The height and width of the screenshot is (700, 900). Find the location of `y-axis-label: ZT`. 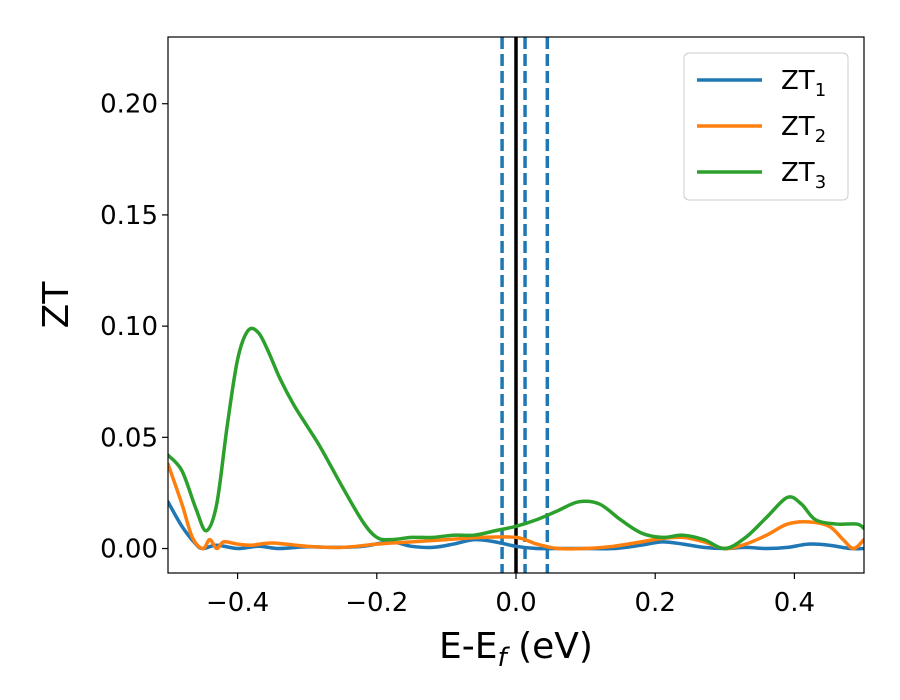

y-axis-label: ZT is located at coordinates (56, 305).